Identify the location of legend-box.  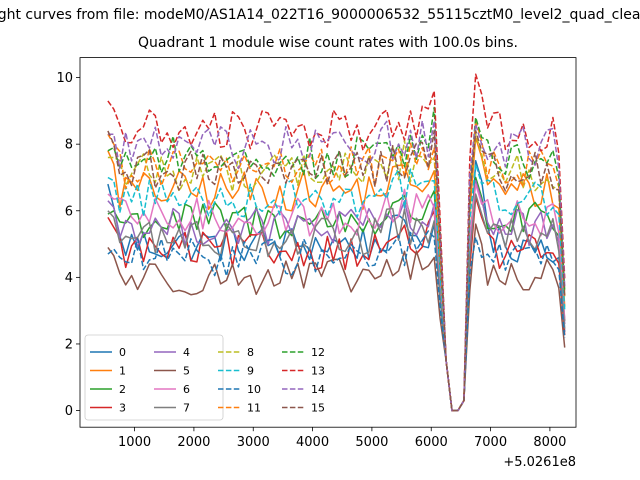
(154, 377).